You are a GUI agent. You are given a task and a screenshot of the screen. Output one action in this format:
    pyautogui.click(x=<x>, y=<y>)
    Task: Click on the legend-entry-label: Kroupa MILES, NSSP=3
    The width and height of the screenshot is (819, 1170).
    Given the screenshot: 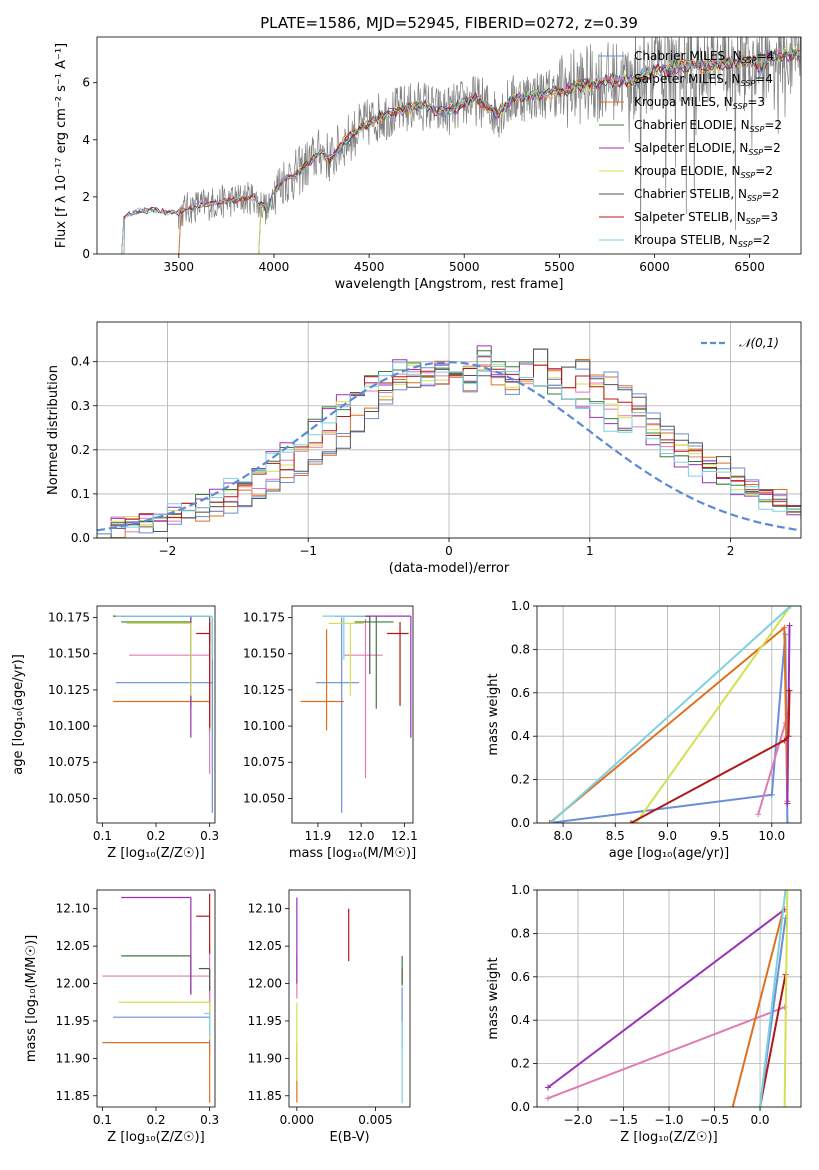 What is the action you would take?
    pyautogui.click(x=699, y=103)
    